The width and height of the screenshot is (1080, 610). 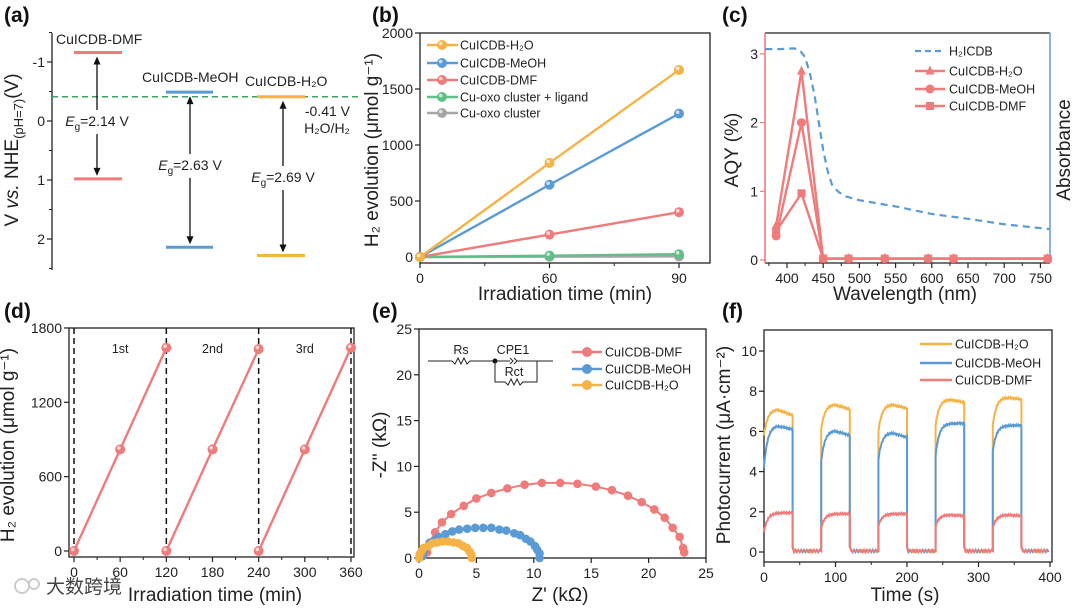 I want to click on x-tick-label: 5, so click(x=477, y=573).